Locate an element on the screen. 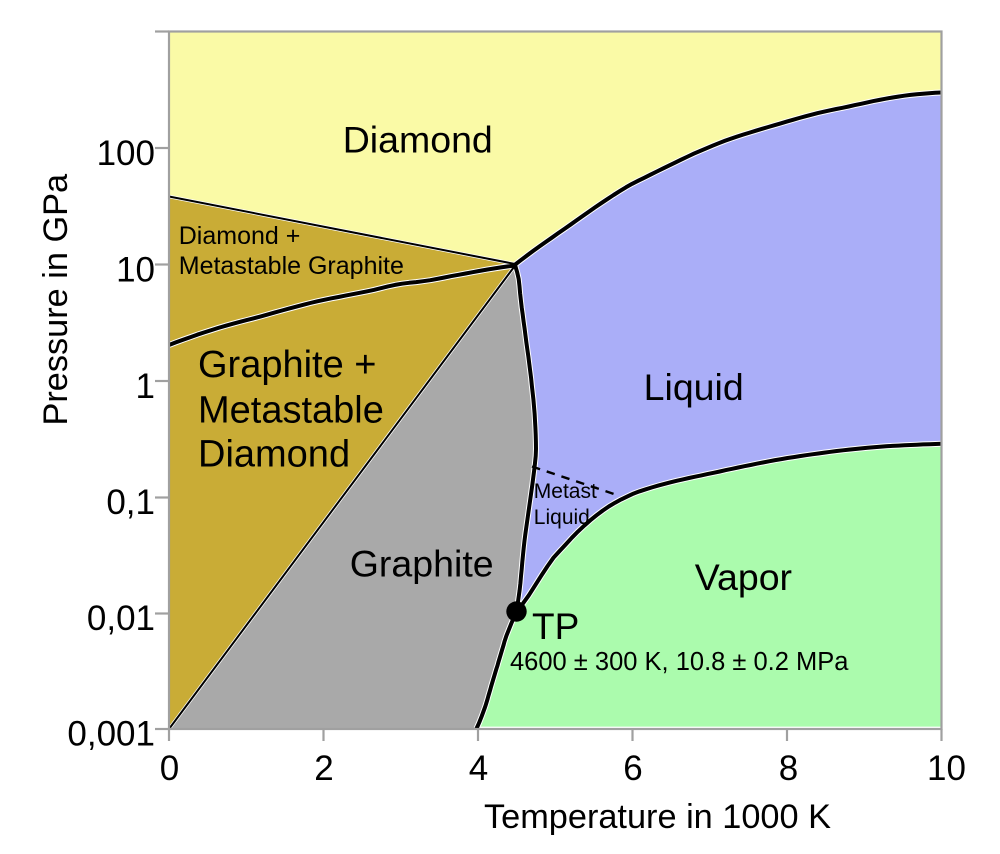 The width and height of the screenshot is (1000, 854). svg-text: Temperature in 1000 K is located at coordinates (657, 817).